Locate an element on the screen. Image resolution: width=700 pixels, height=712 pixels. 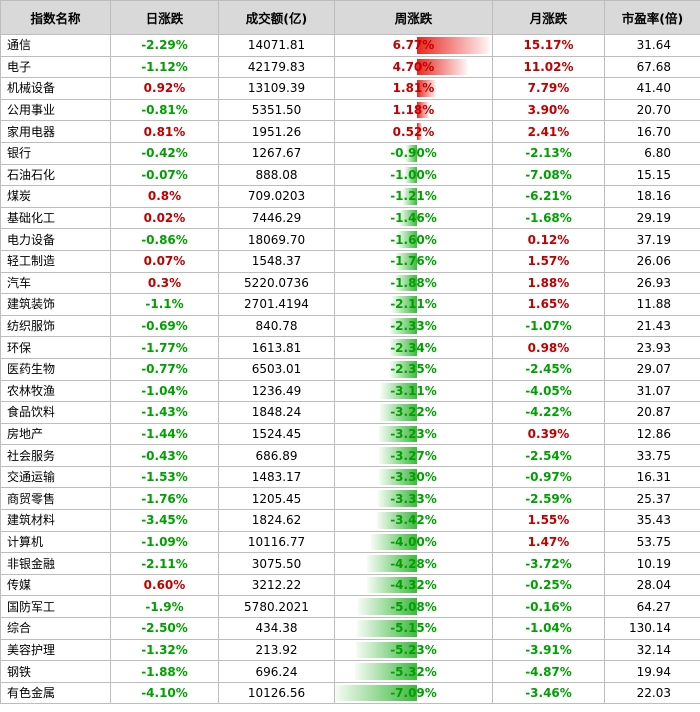
turnover-cell: 1824.62 is located at coordinates (276, 520).